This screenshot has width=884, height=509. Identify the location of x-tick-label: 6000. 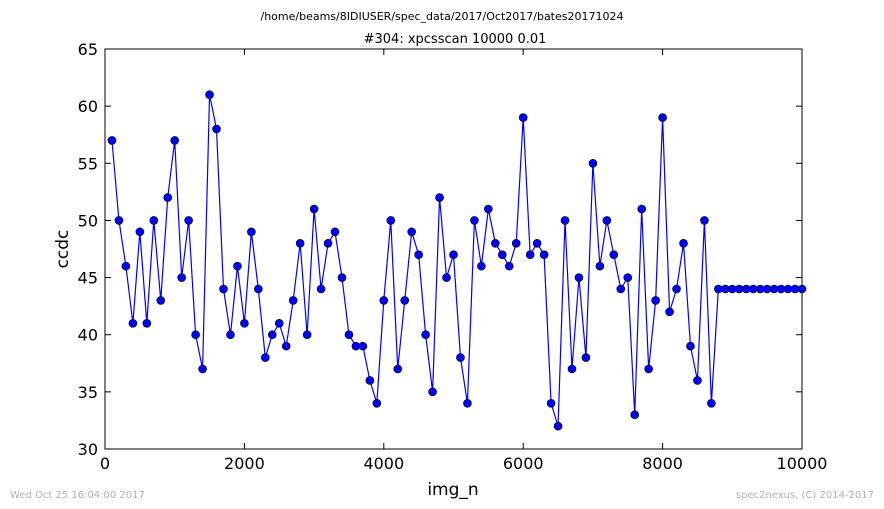
(523, 463).